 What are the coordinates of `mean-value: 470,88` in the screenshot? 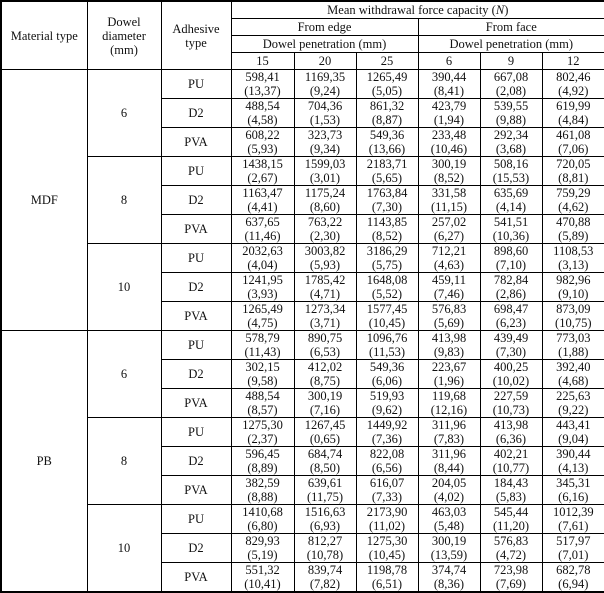 It's located at (573, 222).